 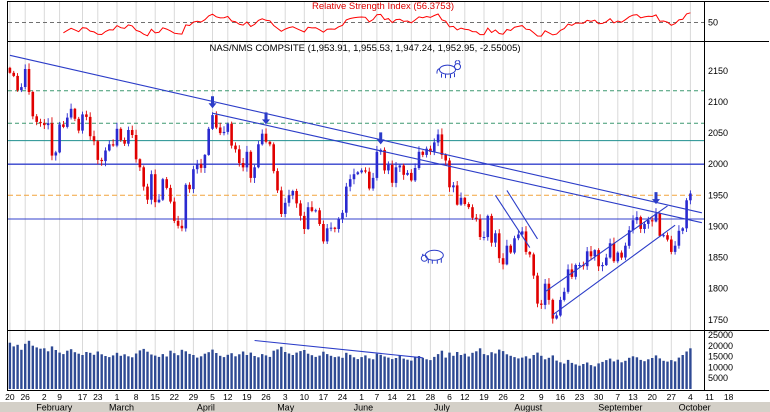 What do you see at coordinates (718, 226) in the screenshot?
I see `svg-text: 1900` at bounding box center [718, 226].